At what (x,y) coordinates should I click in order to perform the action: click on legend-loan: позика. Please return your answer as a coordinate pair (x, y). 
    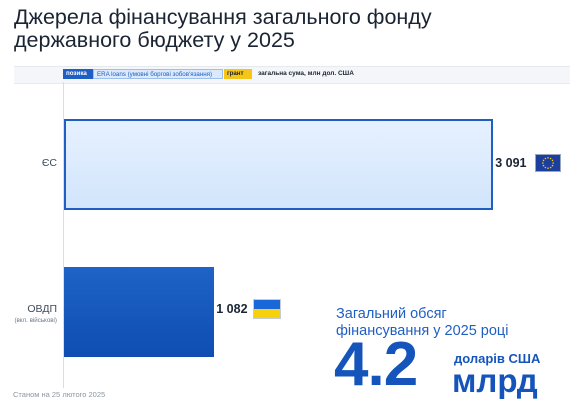
    Looking at the image, I should click on (78, 74).